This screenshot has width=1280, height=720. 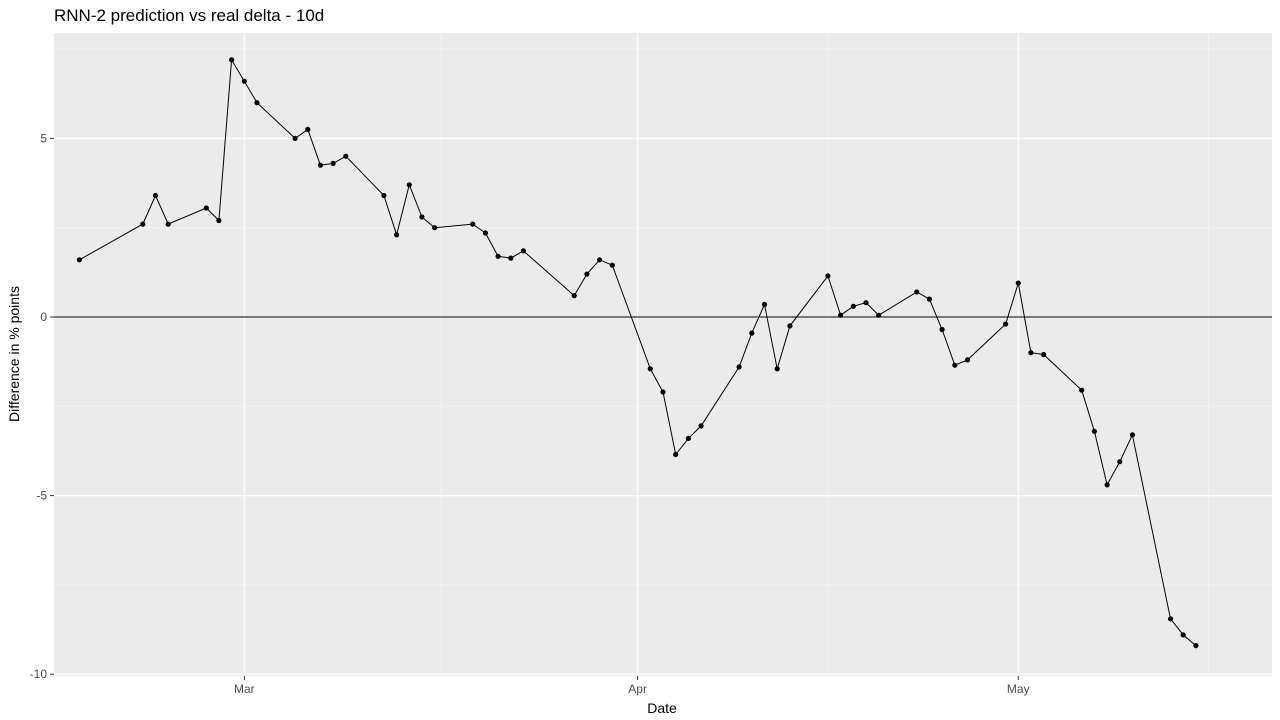 What do you see at coordinates (662, 708) in the screenshot?
I see `x-axis-title: Date` at bounding box center [662, 708].